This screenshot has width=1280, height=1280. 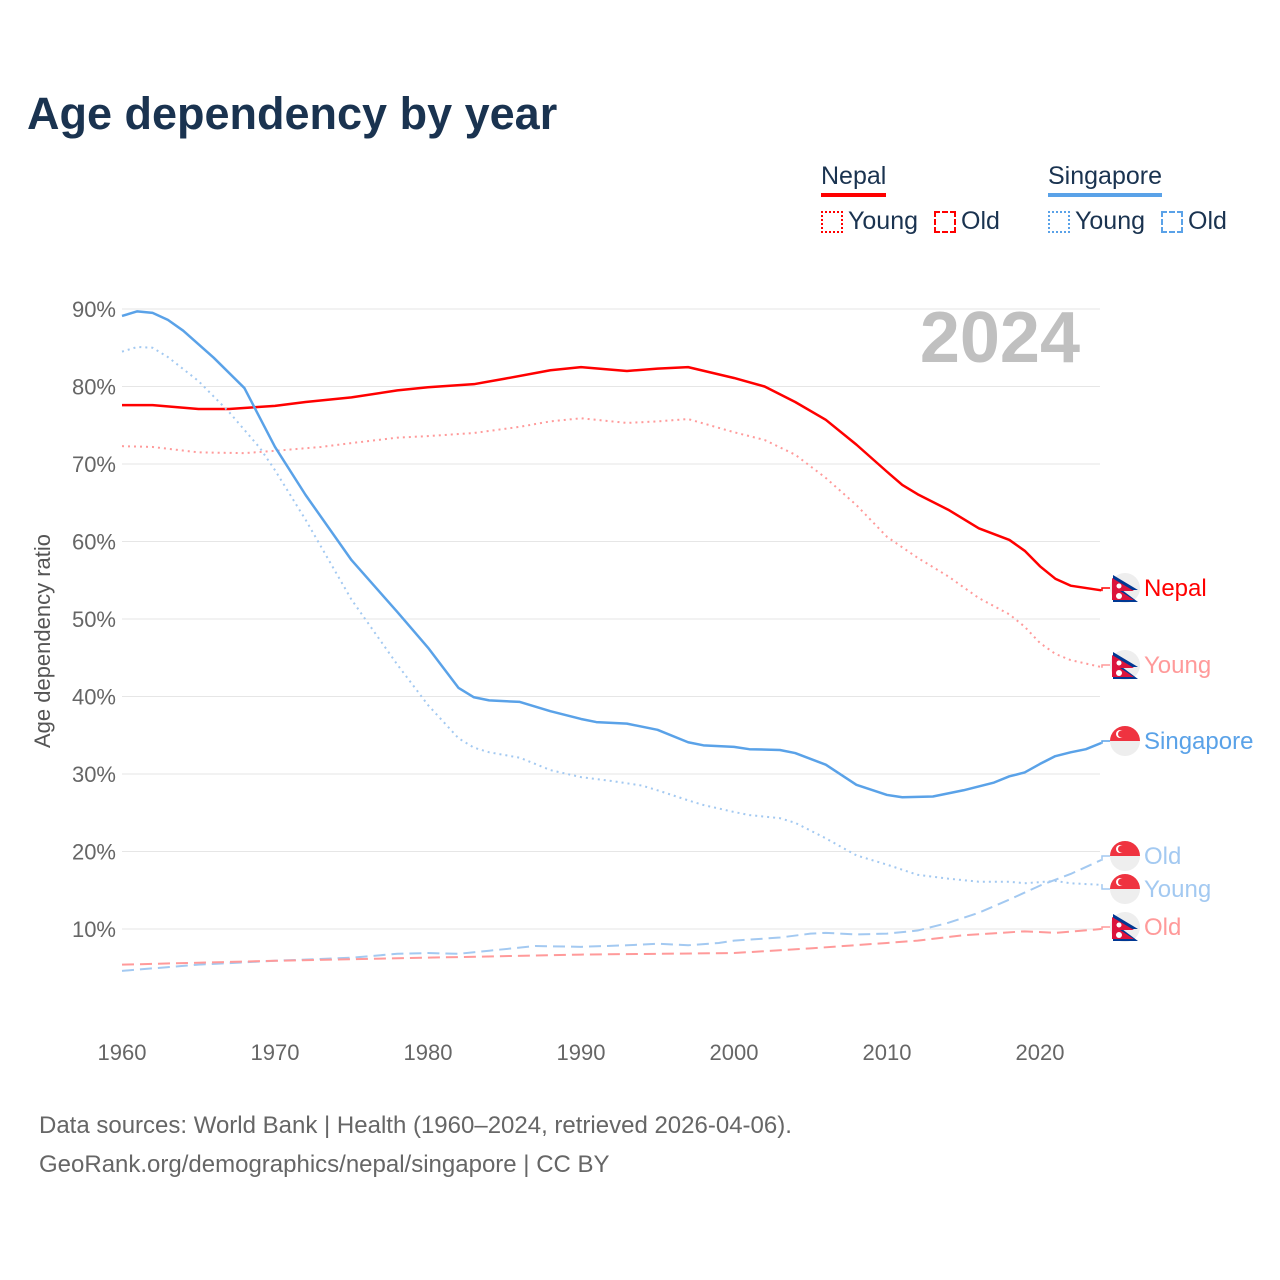 What do you see at coordinates (275, 1052) in the screenshot?
I see `x-tick-label: 1970` at bounding box center [275, 1052].